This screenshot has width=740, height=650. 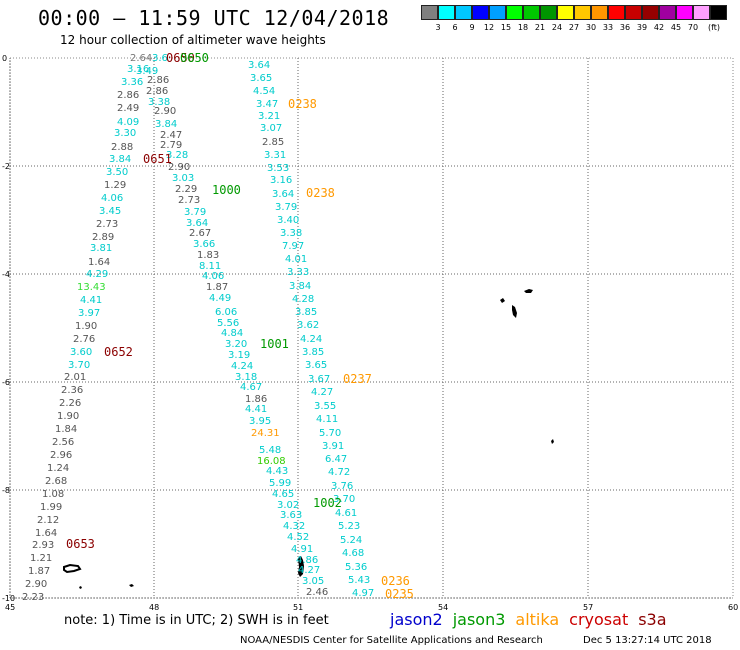 What do you see at coordinates (336, 459) in the screenshot?
I see `wave-height-value: 6.47` at bounding box center [336, 459].